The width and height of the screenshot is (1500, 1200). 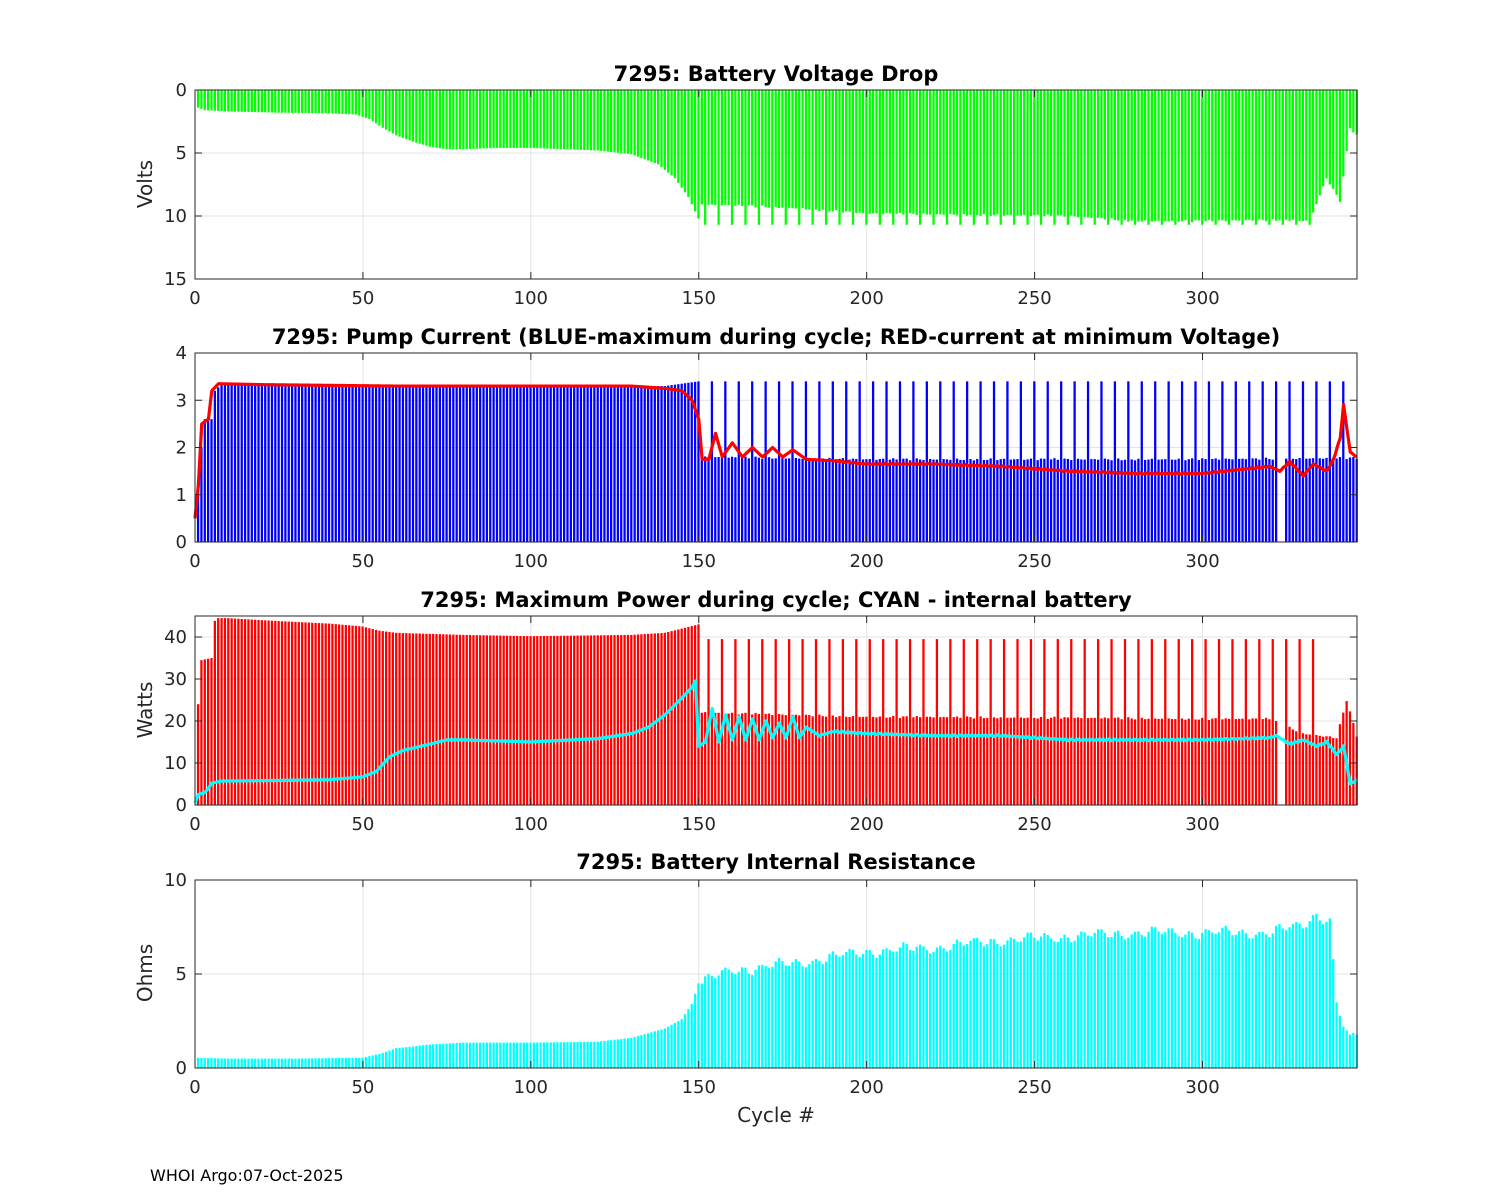 What do you see at coordinates (181, 353) in the screenshot?
I see `current-ytick-label: 4` at bounding box center [181, 353].